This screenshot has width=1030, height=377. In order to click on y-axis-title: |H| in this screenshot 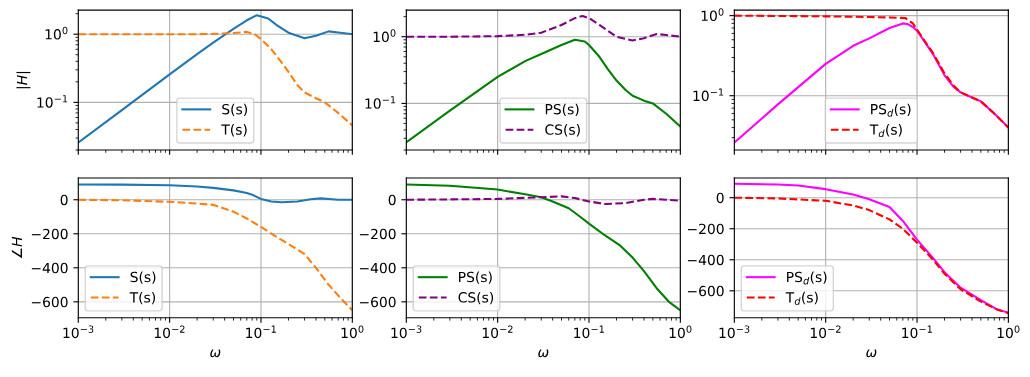, I will do `click(23, 80)`.